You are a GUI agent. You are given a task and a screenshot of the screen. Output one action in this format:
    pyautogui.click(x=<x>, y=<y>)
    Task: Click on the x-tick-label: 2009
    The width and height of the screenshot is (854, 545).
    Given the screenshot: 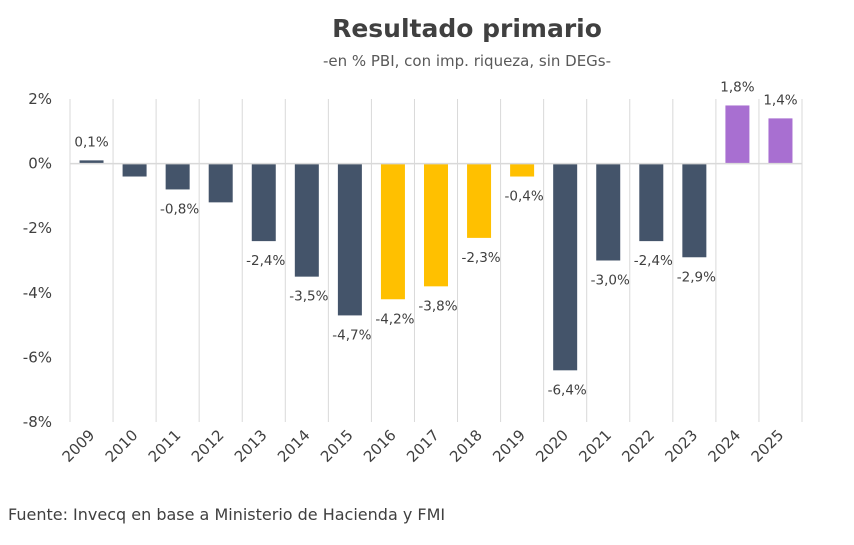 What is the action you would take?
    pyautogui.click(x=79, y=446)
    